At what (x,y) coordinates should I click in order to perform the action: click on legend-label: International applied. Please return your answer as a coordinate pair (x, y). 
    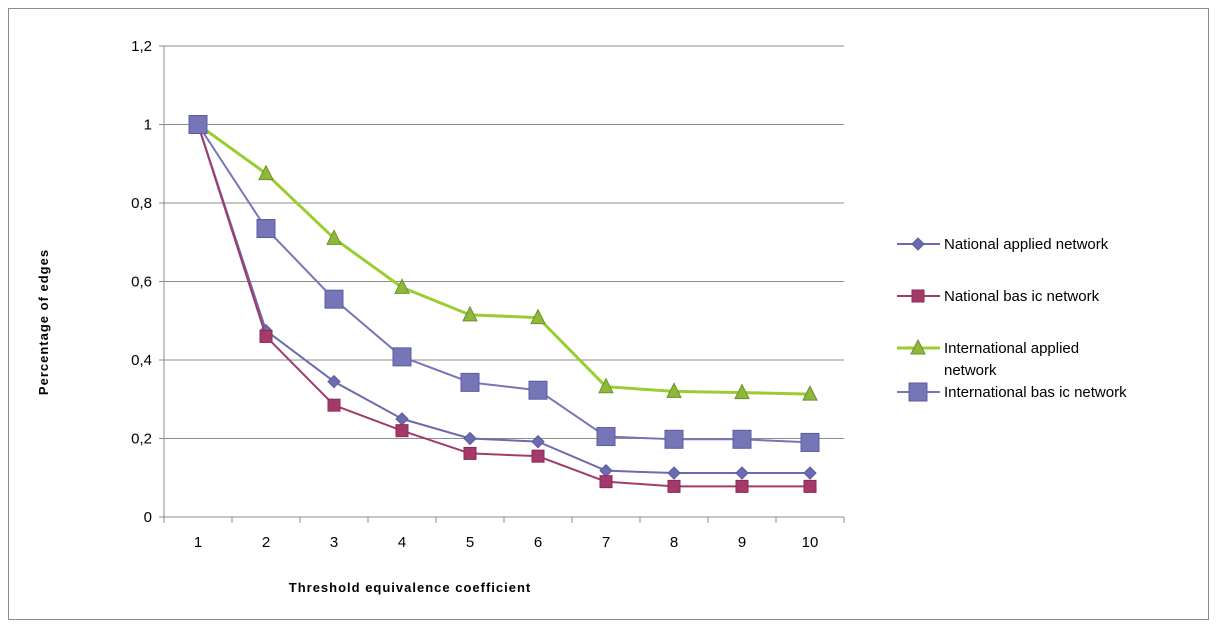
    Looking at the image, I should click on (1011, 348).